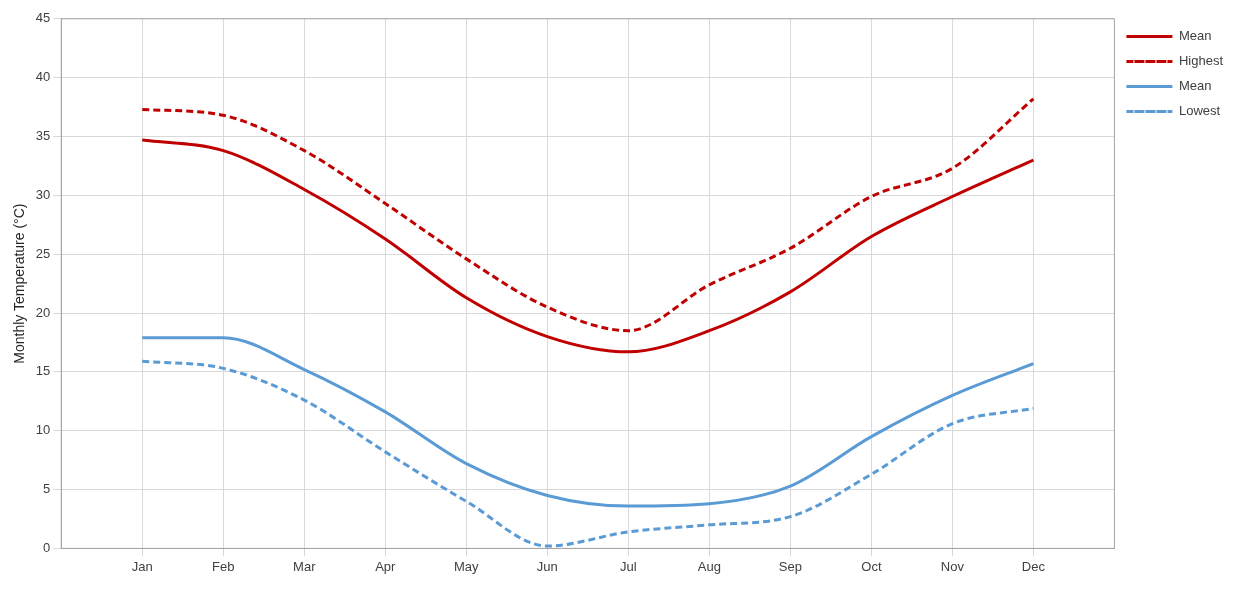 This screenshot has width=1253, height=590. I want to click on x-tick-label: Dec, so click(1033, 566).